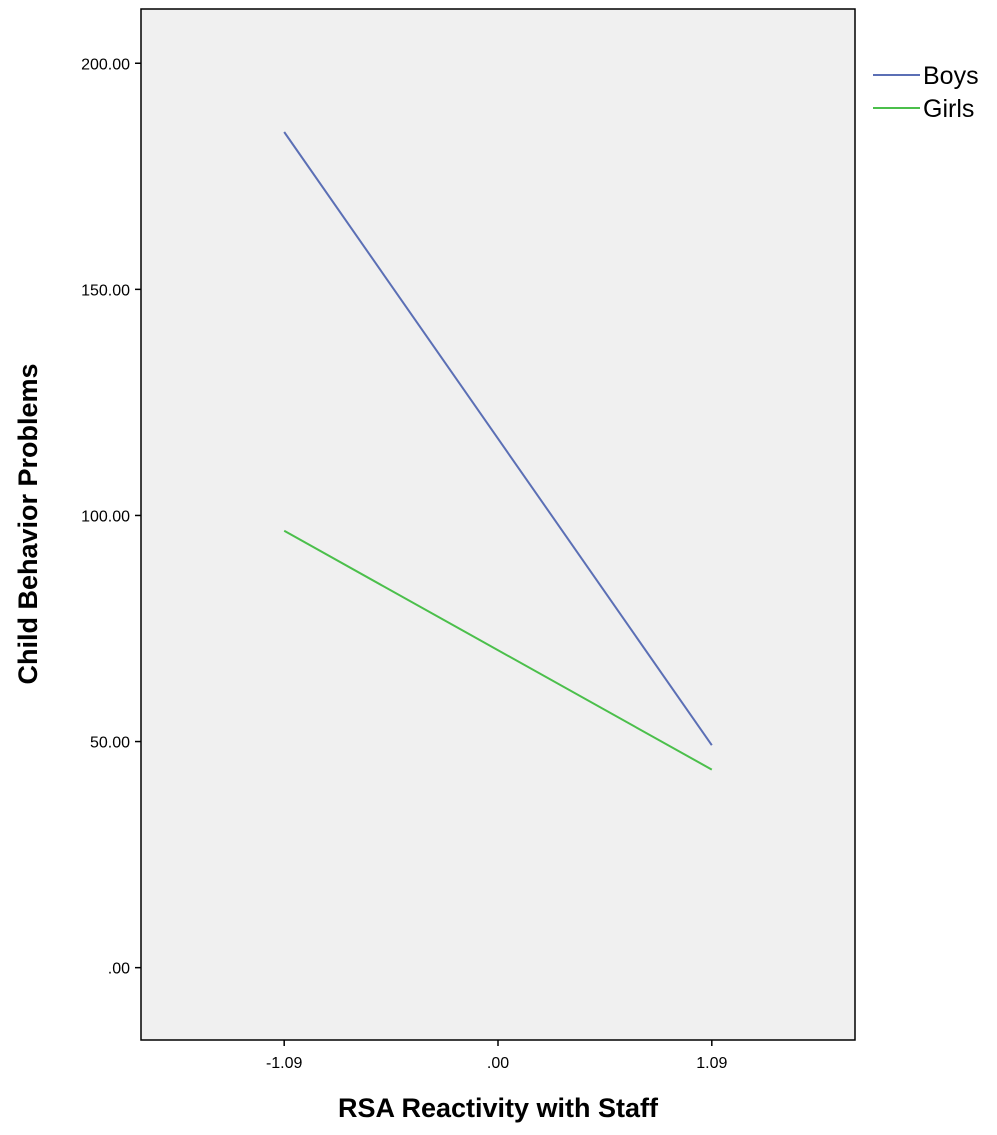 This screenshot has height=1135, width=997. I want to click on x-axis-title: RSA Reactivity with Staff, so click(498, 1108).